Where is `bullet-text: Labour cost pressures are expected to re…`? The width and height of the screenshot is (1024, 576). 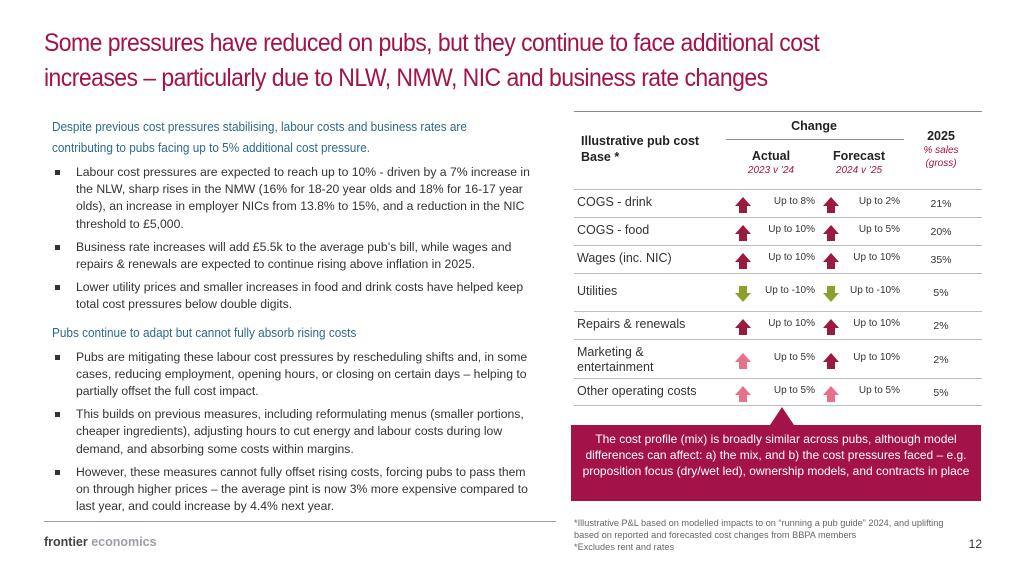 bullet-text: Labour cost pressures are expected to re… is located at coordinates (303, 198).